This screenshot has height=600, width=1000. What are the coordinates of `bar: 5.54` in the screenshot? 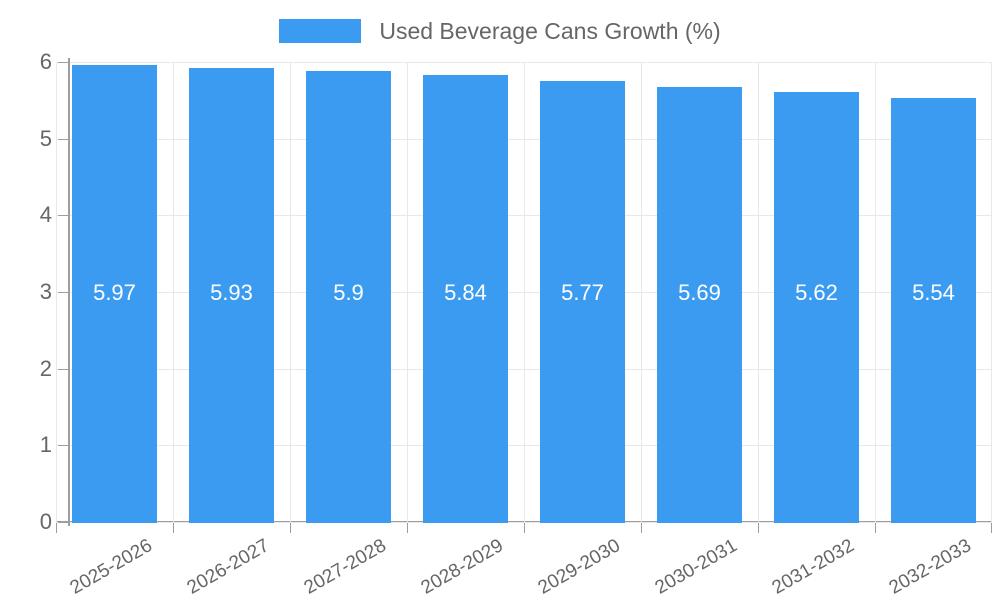 It's located at (933, 310).